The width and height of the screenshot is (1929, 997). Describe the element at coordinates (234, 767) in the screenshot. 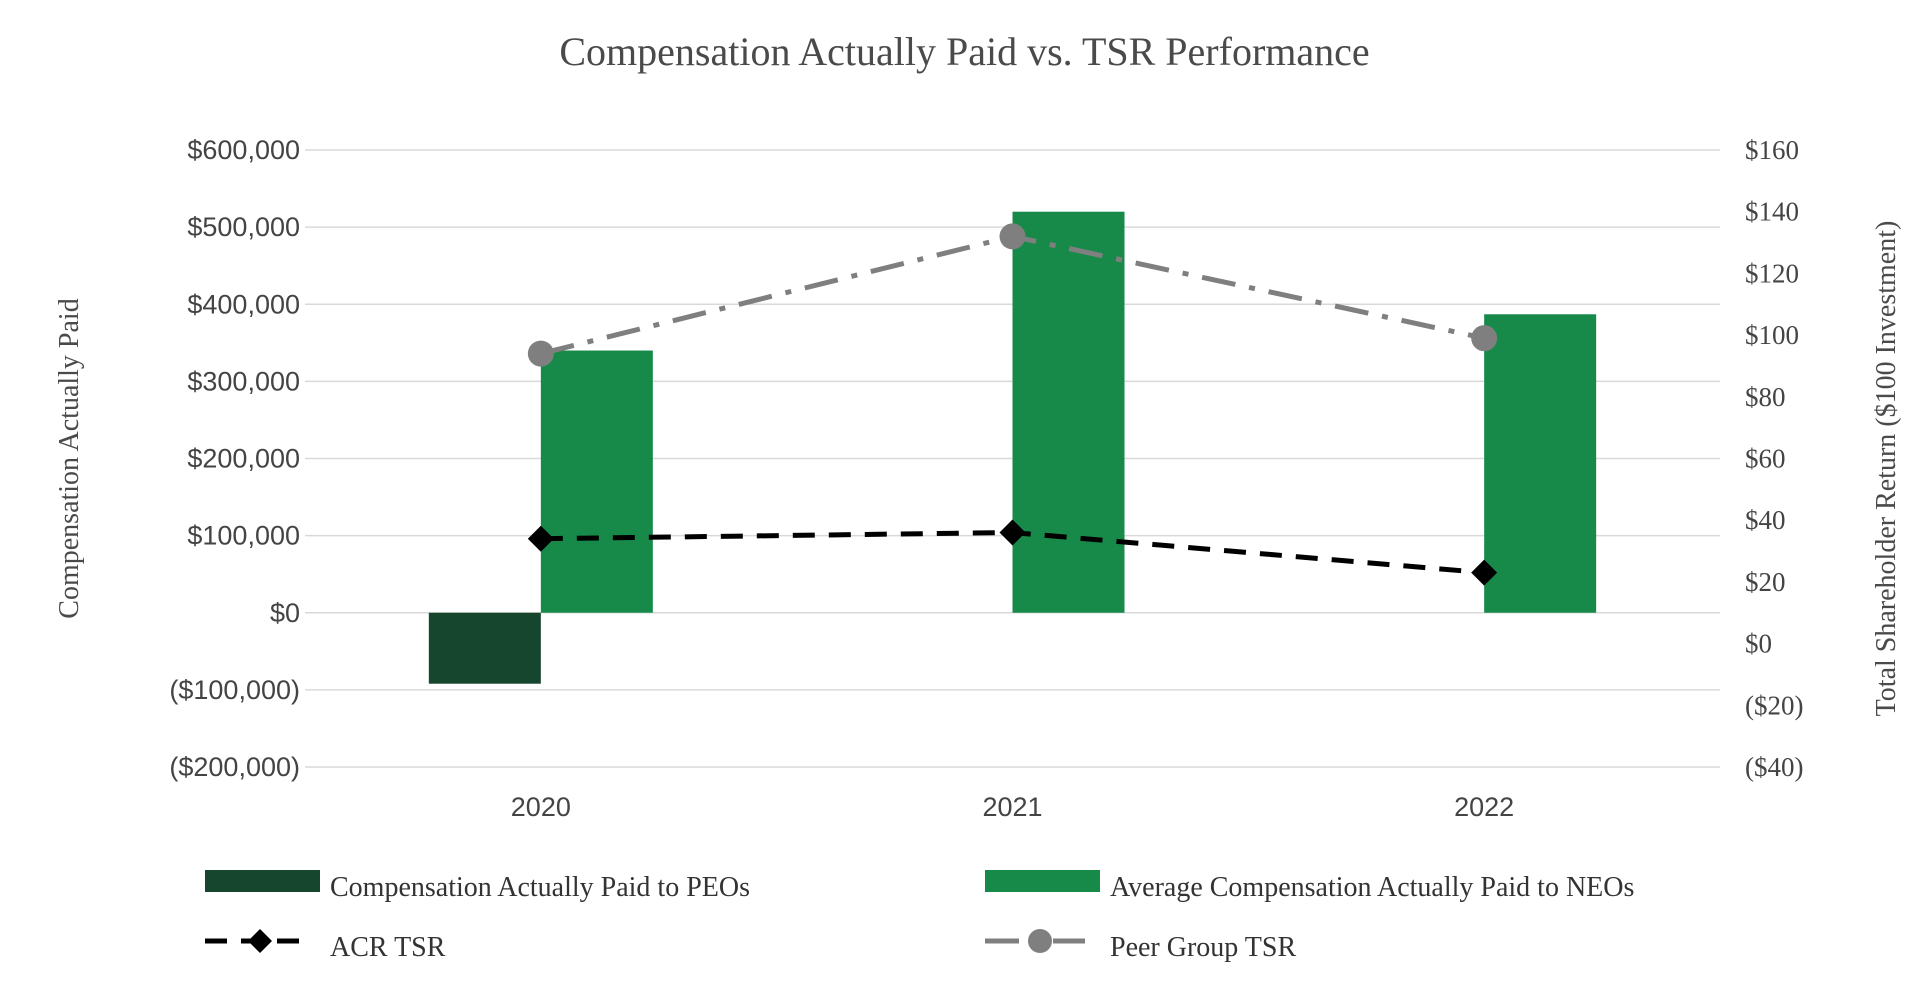

I see `y-tick-label: ($200,000)` at that location.